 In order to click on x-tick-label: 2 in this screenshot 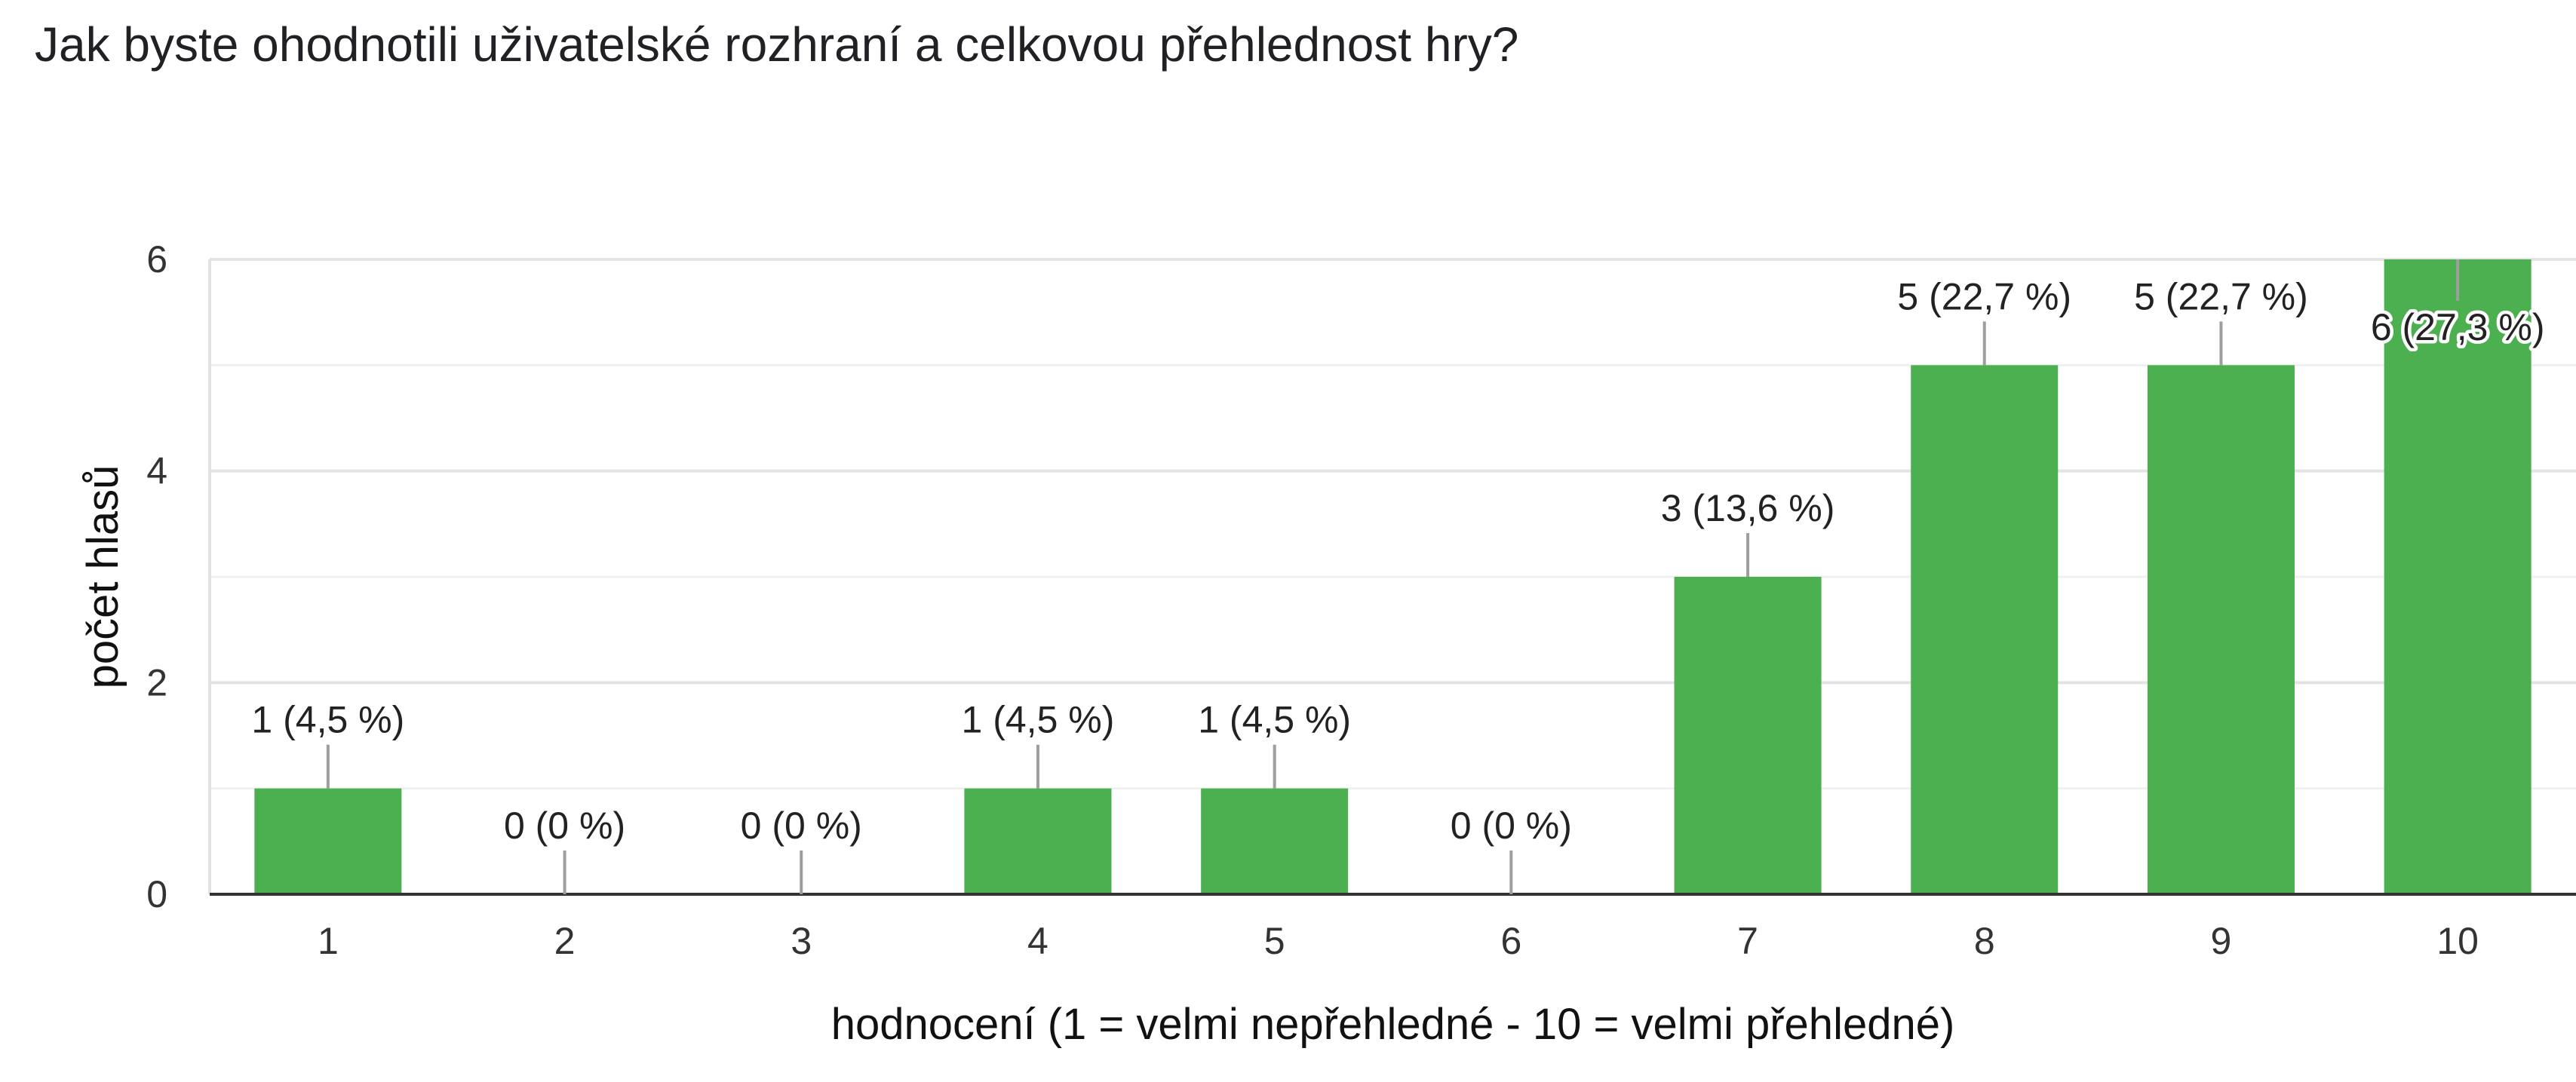, I will do `click(565, 941)`.